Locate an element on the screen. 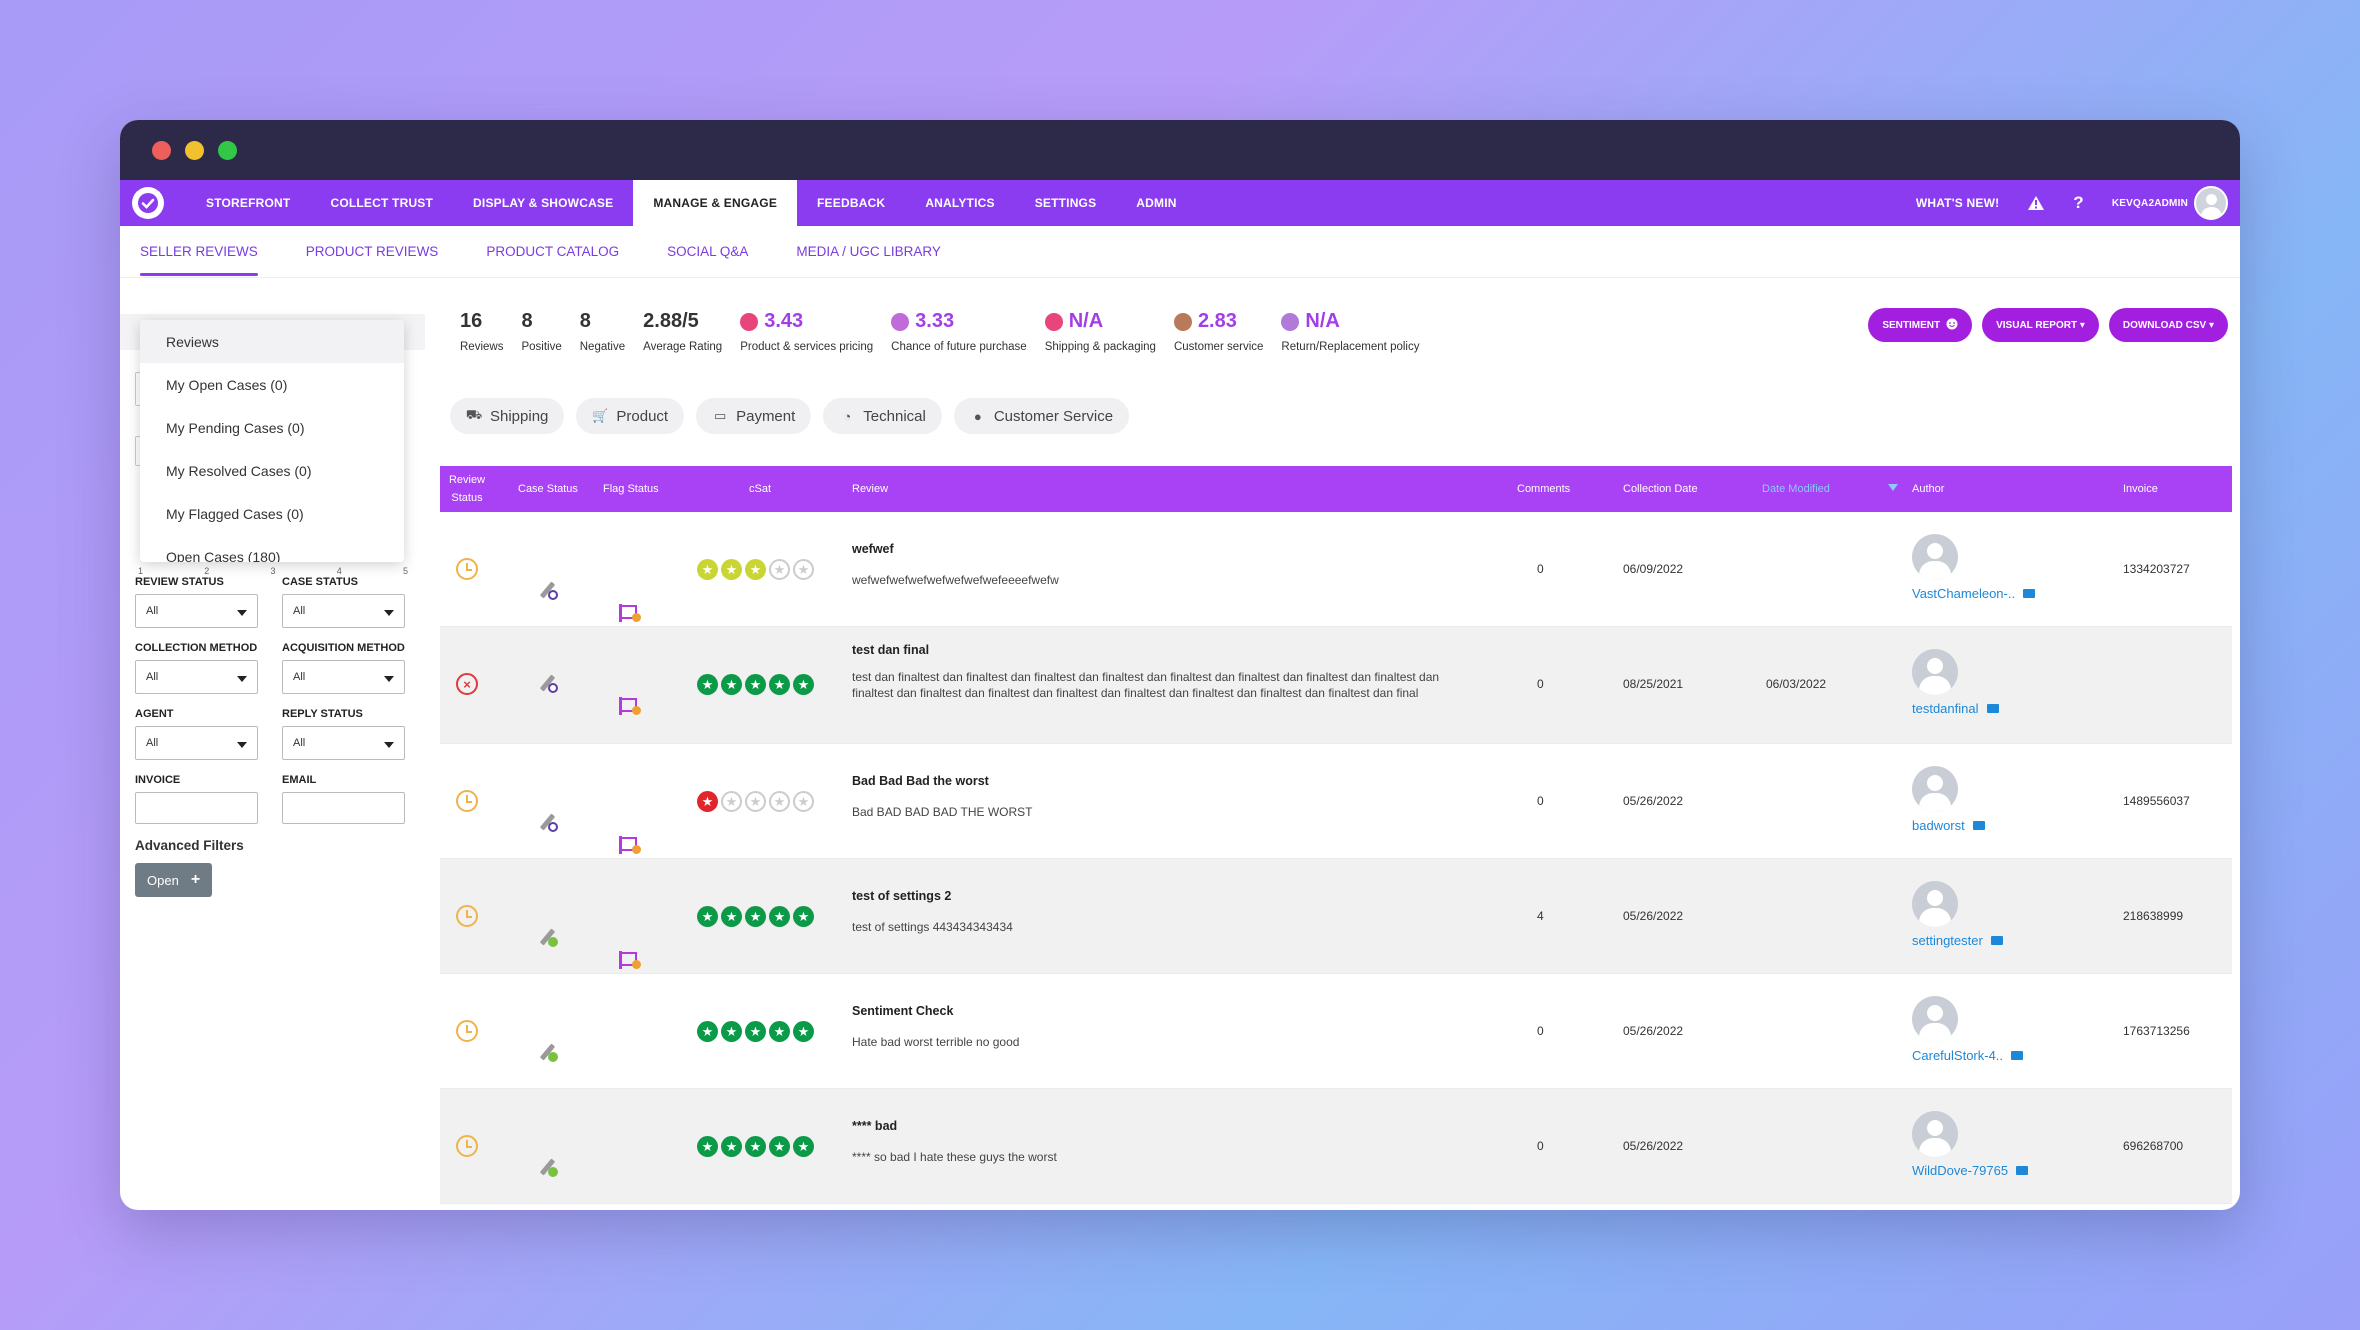 The width and height of the screenshot is (2360, 1330). maximize-window-button is located at coordinates (227, 150).